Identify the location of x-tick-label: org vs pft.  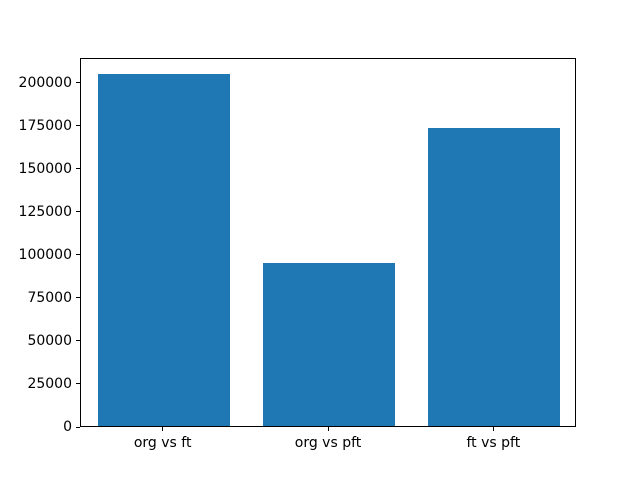
(328, 443).